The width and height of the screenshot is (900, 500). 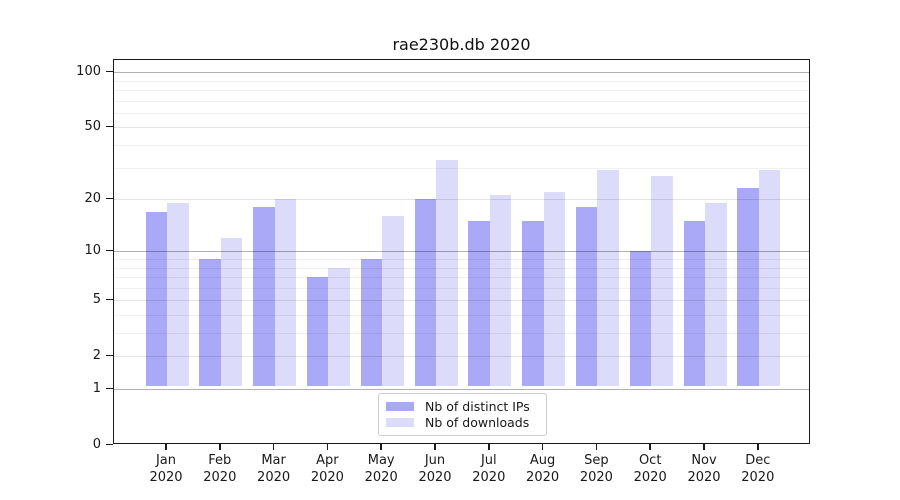 I want to click on y-tick-label-0: 0, so click(x=96, y=444).